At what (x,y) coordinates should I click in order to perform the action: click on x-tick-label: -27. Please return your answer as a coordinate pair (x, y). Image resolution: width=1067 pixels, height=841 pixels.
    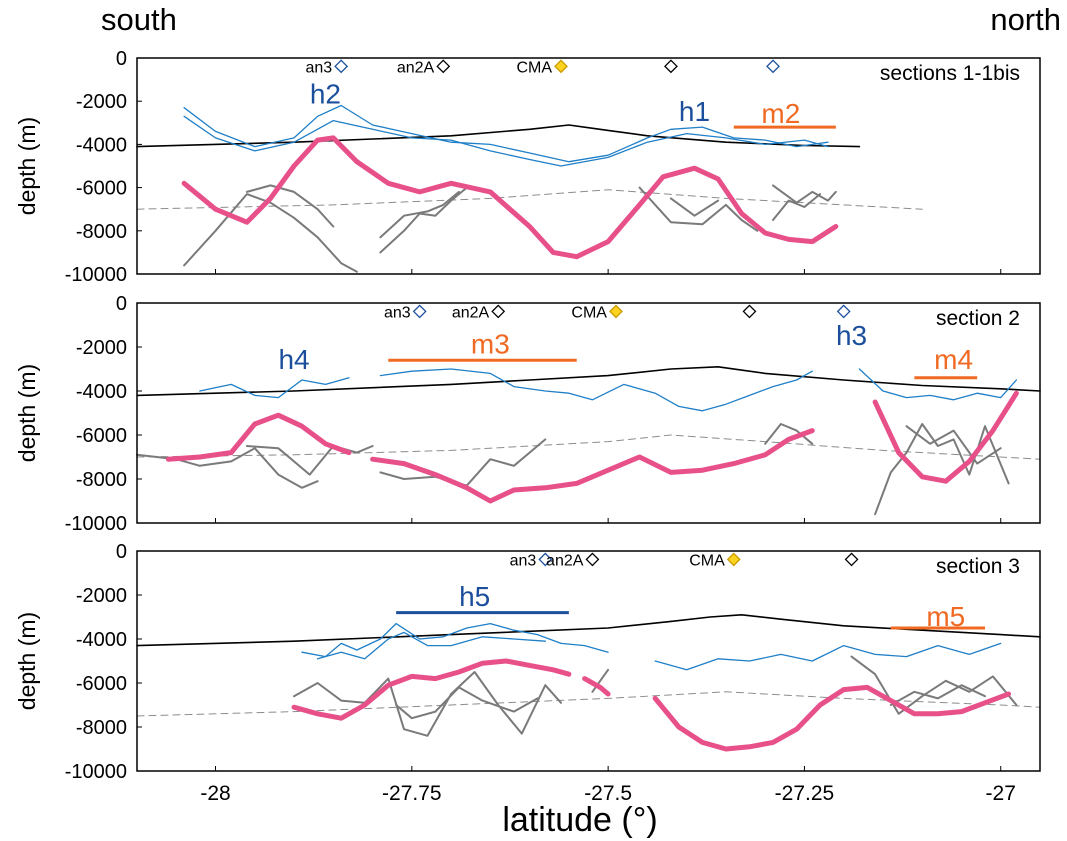
    Looking at the image, I should click on (1001, 793).